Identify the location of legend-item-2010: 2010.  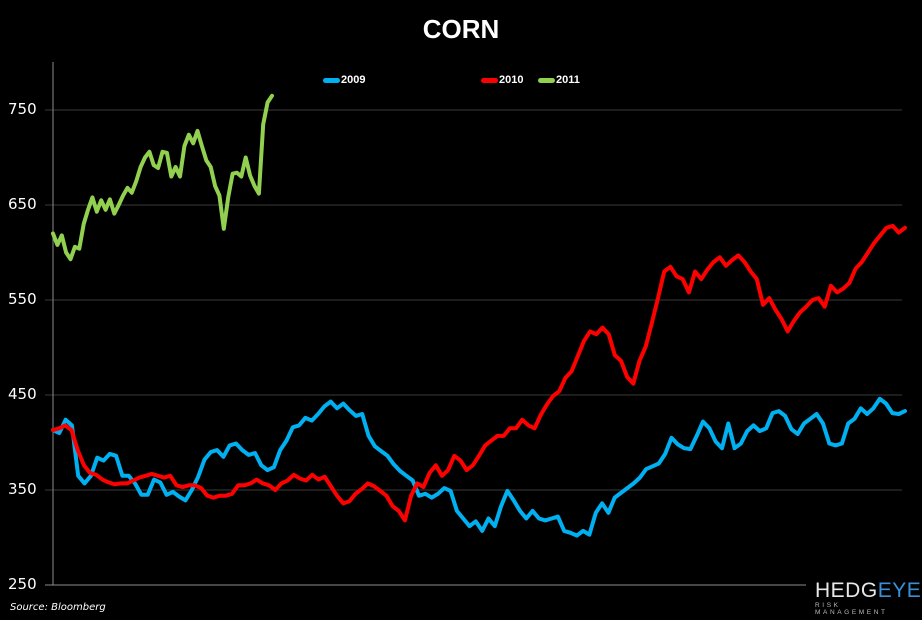
(502, 80).